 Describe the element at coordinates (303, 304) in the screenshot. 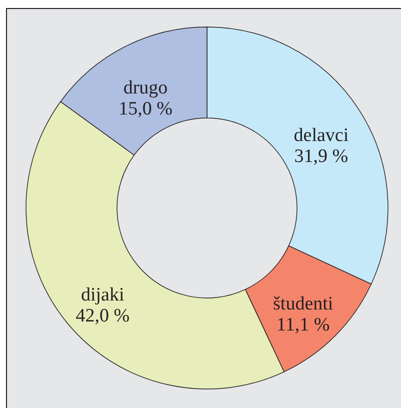

I see `slice-label: študenti` at that location.